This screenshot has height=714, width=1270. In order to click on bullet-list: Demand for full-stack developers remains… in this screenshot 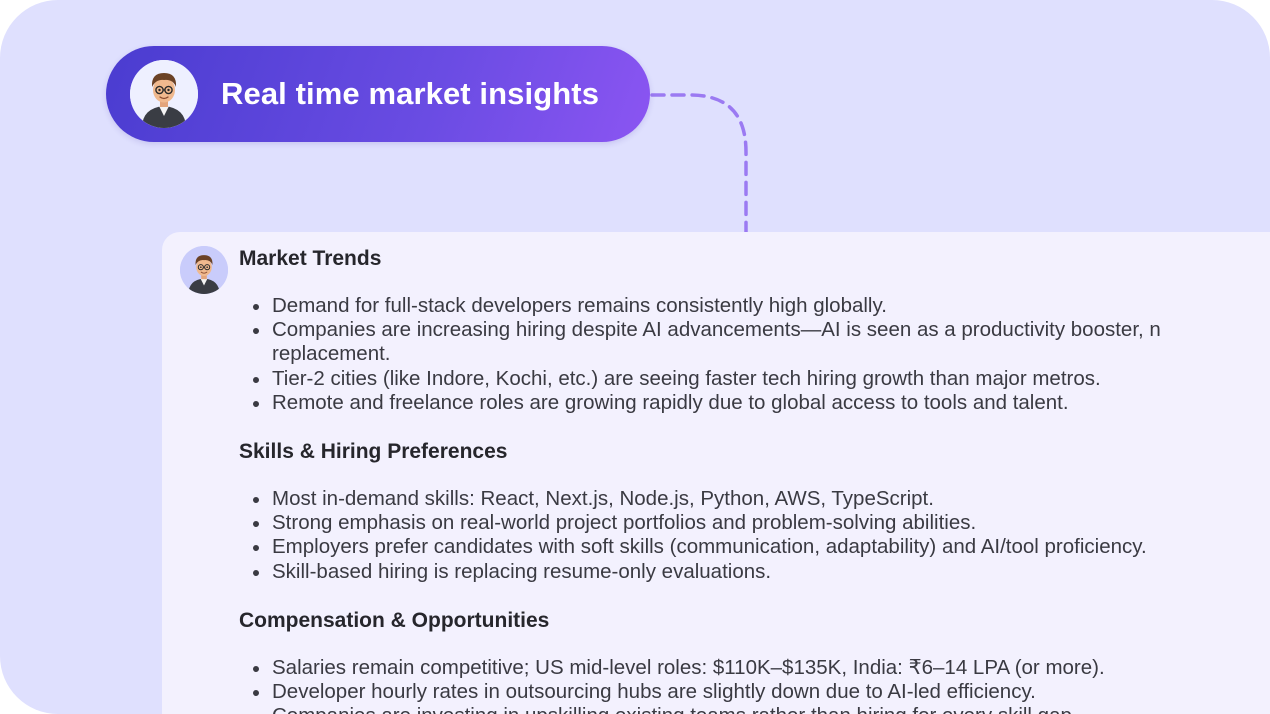, I will do `click(754, 354)`.